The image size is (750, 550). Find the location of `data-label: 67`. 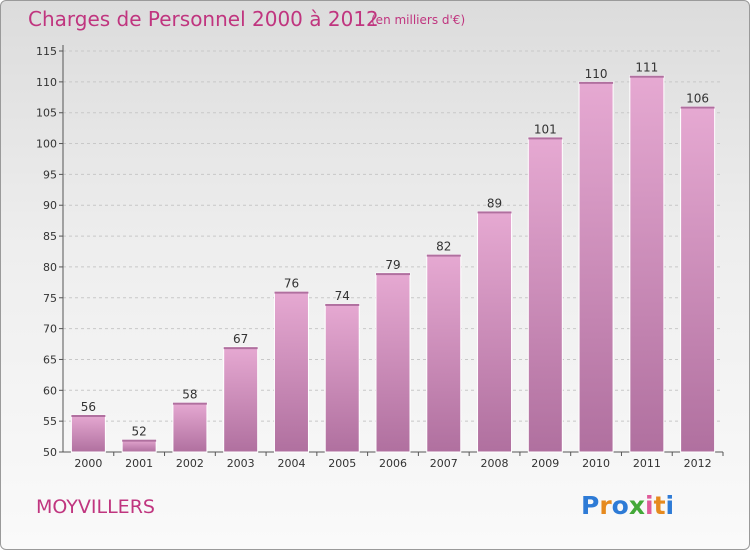

data-label: 67 is located at coordinates (240, 339).